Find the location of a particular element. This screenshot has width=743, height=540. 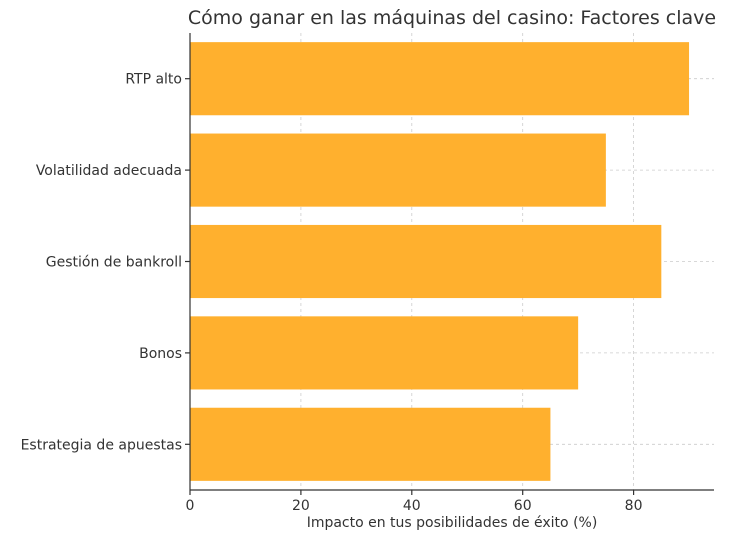

category-label: Volatilidad adecuada is located at coordinates (109, 171).